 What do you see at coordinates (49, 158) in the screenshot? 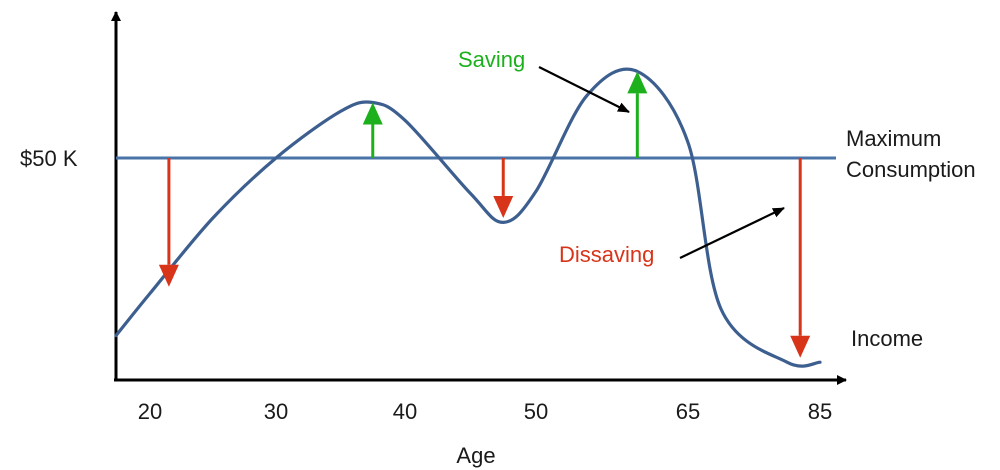
I see `y-tick-label: $50 K` at bounding box center [49, 158].